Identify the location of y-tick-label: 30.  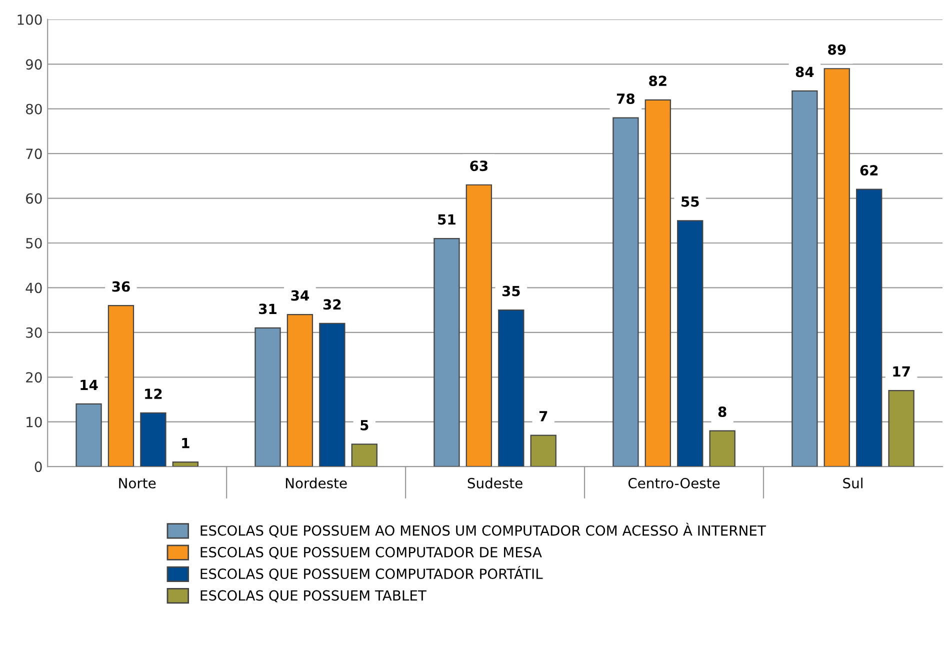
(34, 332).